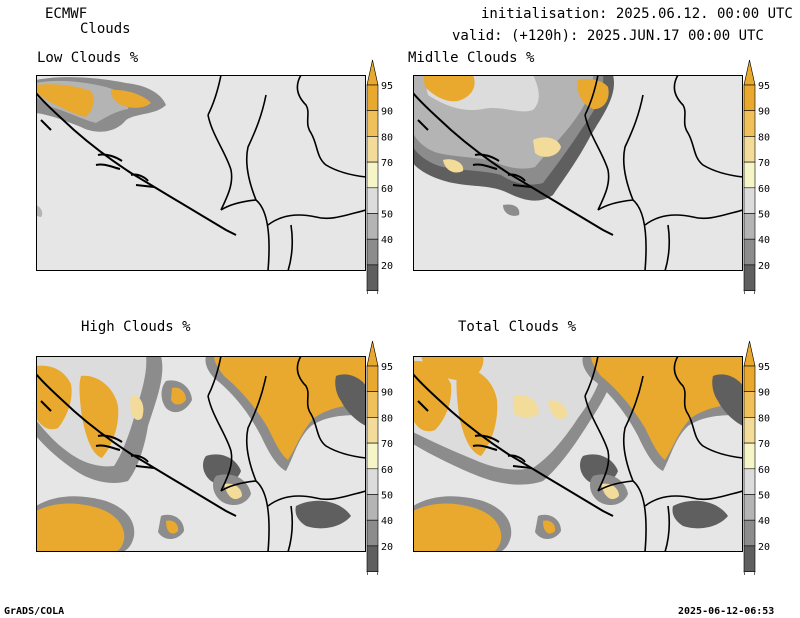  What do you see at coordinates (726, 611) in the screenshot?
I see `footer-timestamp: 2025-06-12-06:53` at bounding box center [726, 611].